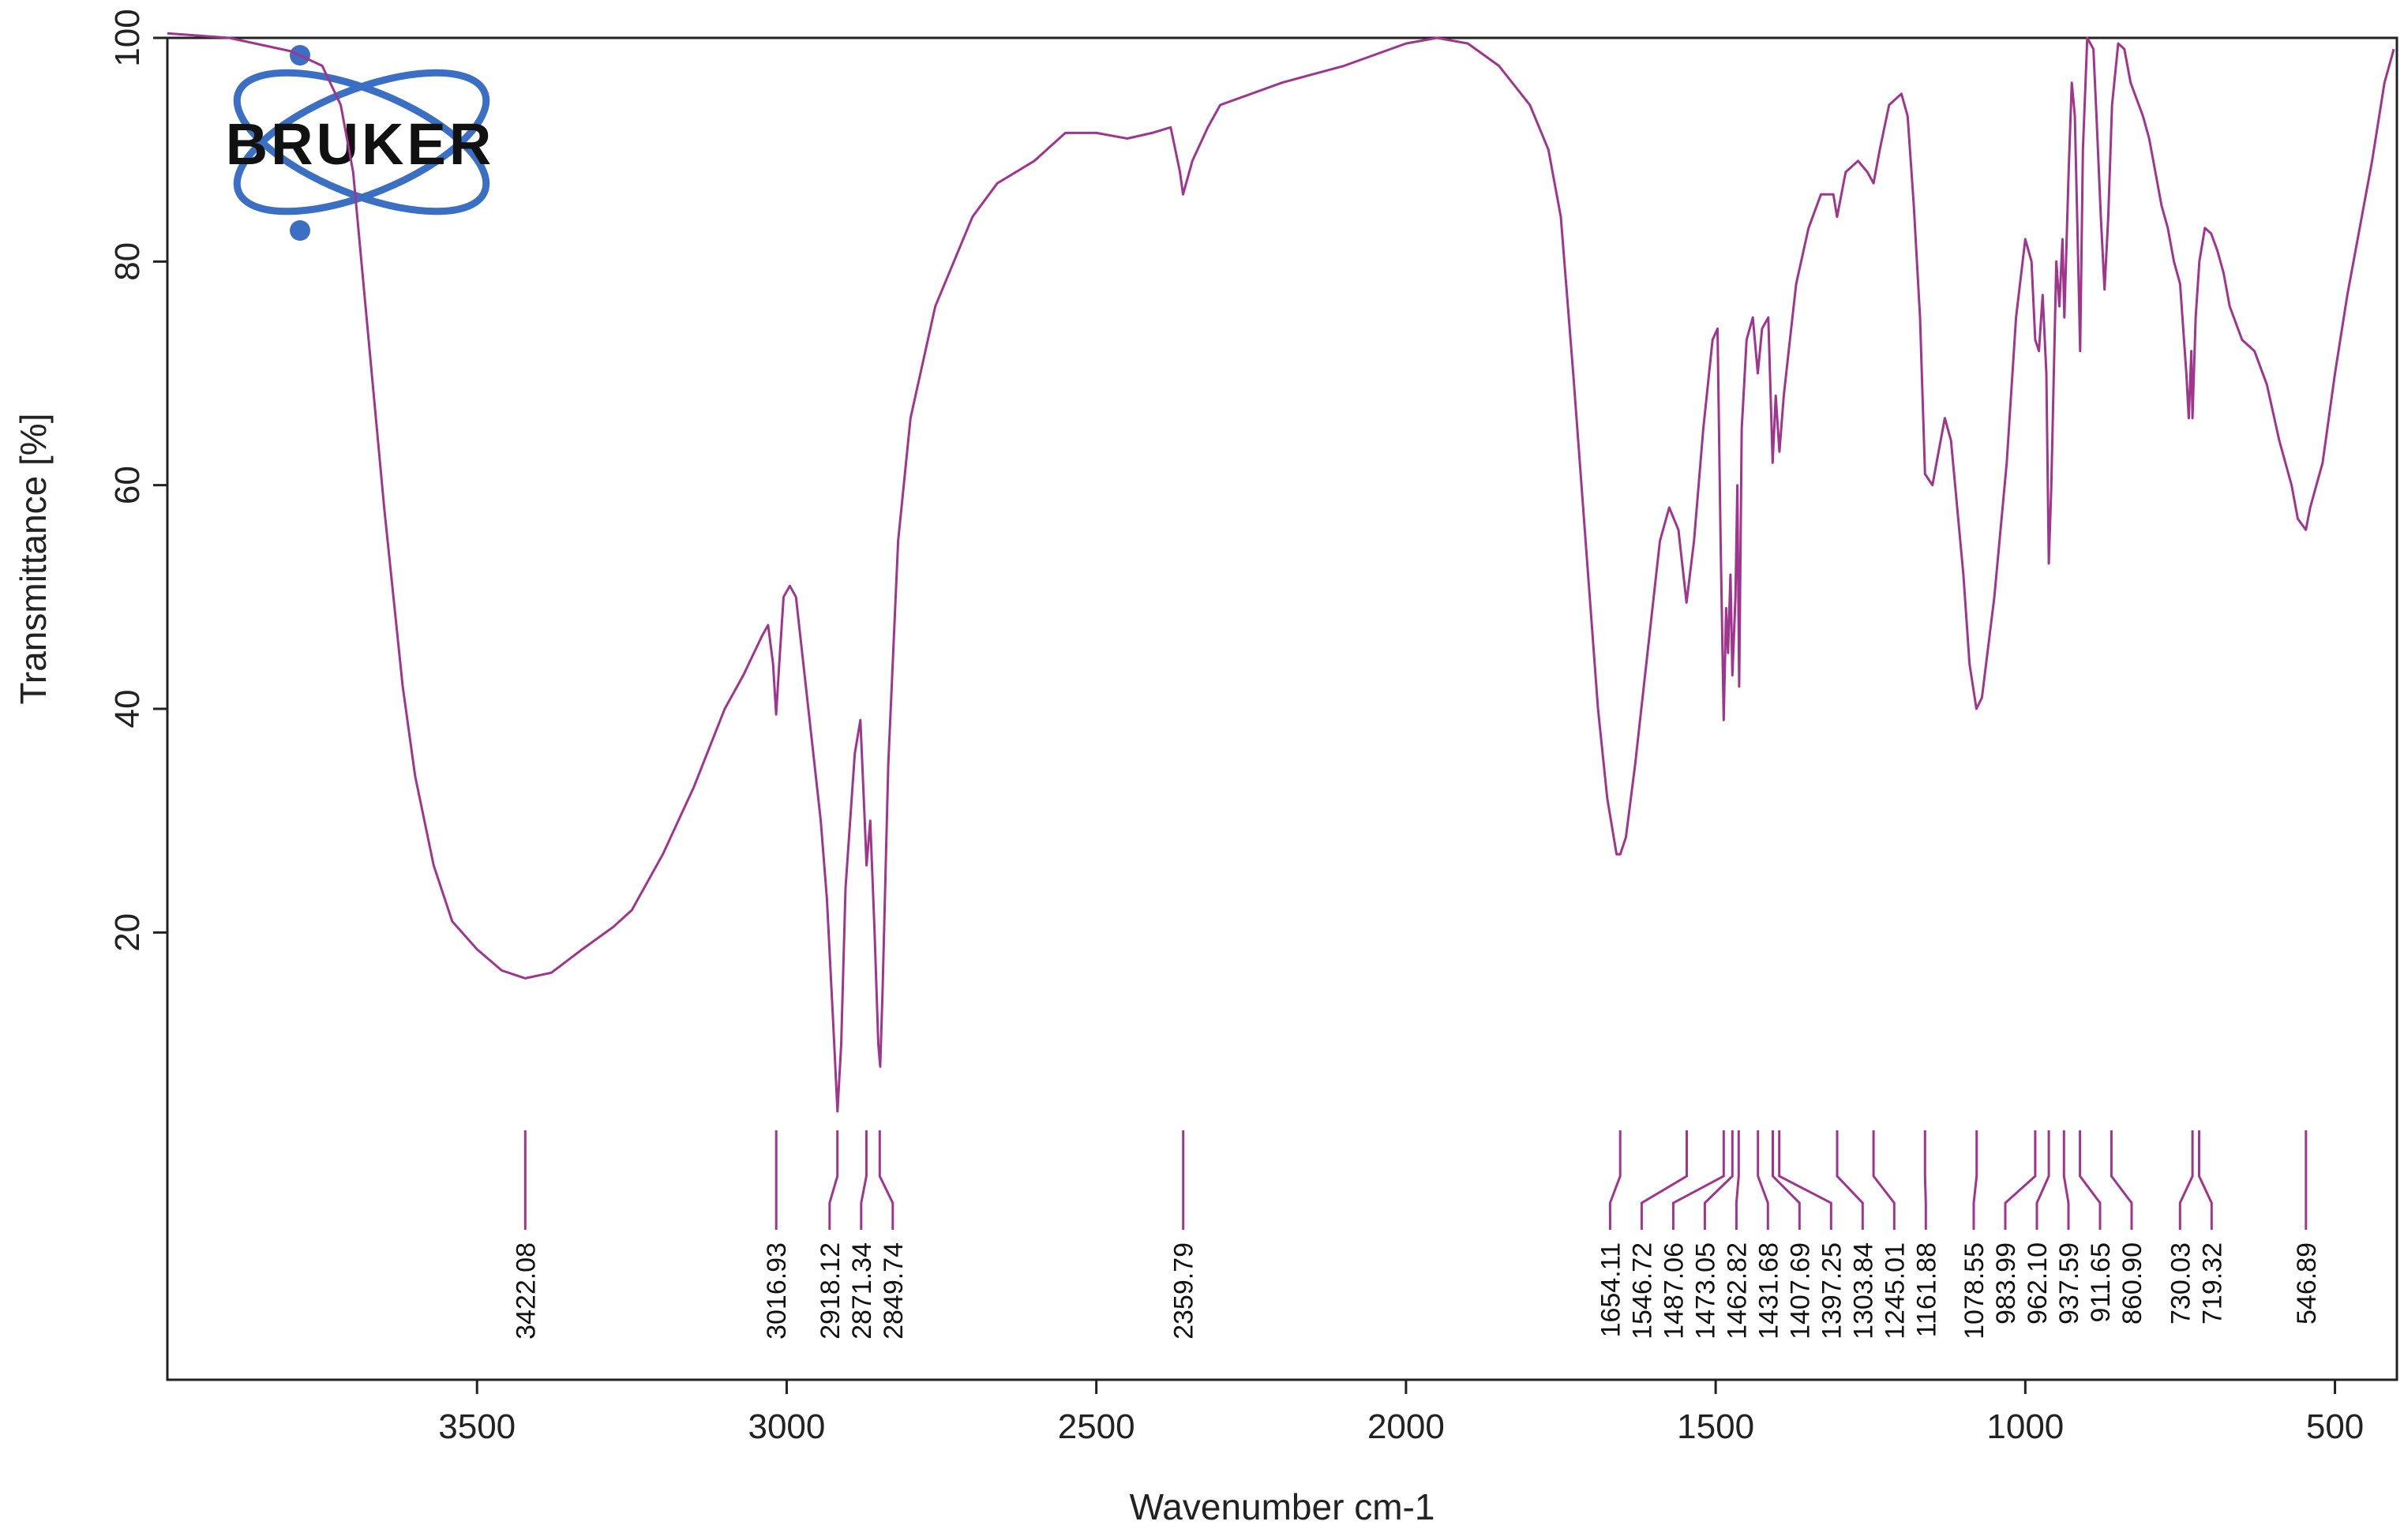 The height and width of the screenshot is (1540, 2404). I want to click on y-tick-label: 40, so click(127, 710).